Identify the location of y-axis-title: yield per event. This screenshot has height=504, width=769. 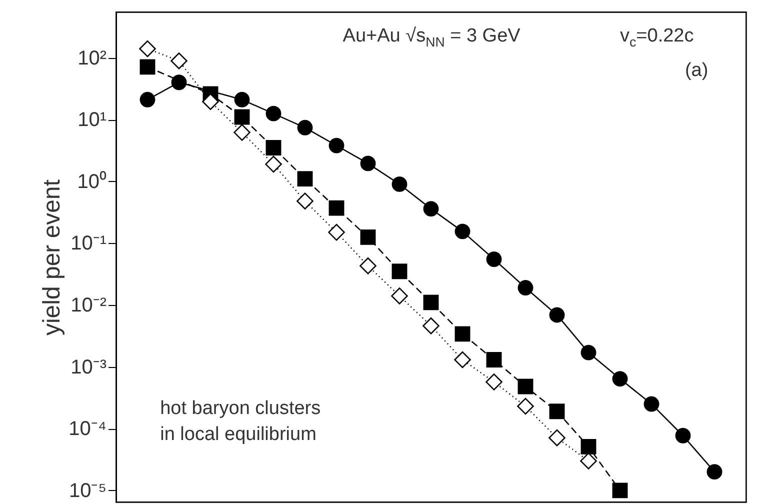
(52, 257).